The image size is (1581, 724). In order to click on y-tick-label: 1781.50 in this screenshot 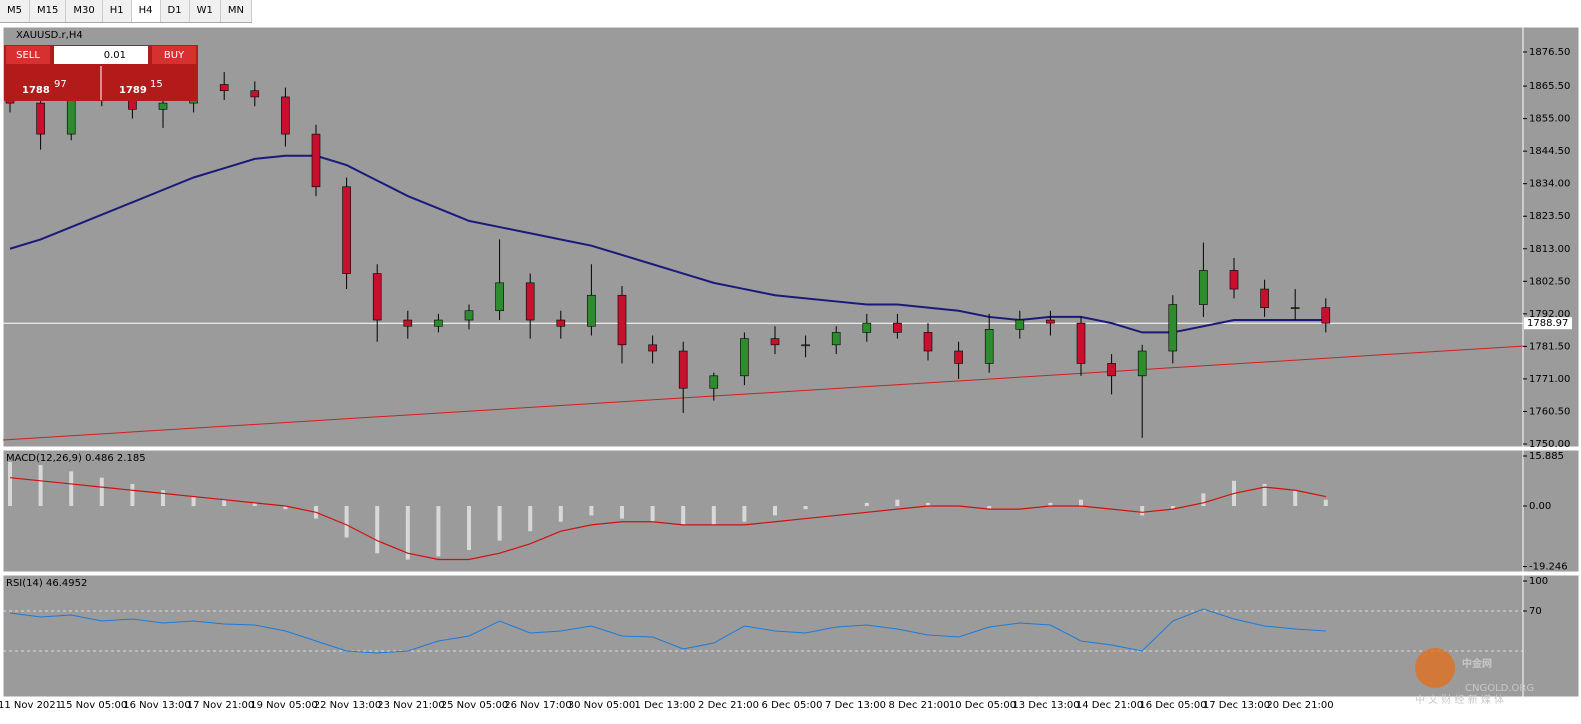, I will do `click(1549, 346)`.